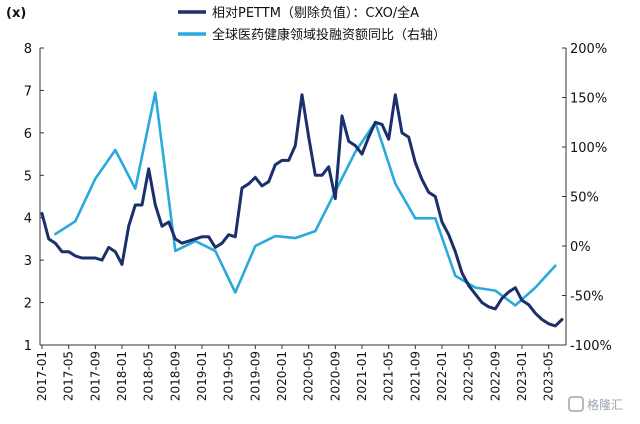 This screenshot has width=640, height=424. I want to click on left-axis-tick-label: 6, so click(28, 134).